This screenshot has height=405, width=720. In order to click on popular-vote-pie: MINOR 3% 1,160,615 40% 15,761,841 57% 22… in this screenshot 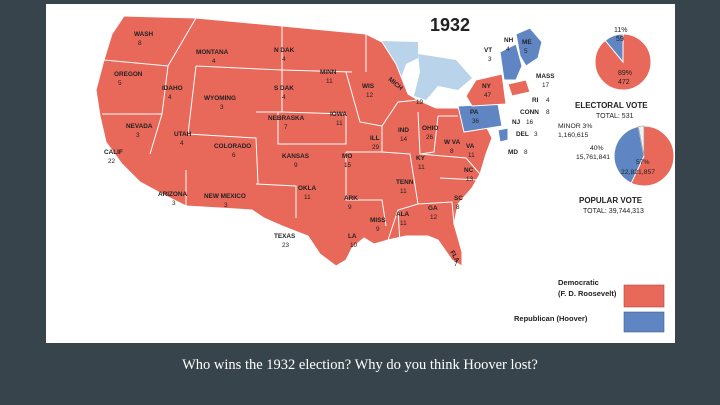, I will do `click(616, 169)`.